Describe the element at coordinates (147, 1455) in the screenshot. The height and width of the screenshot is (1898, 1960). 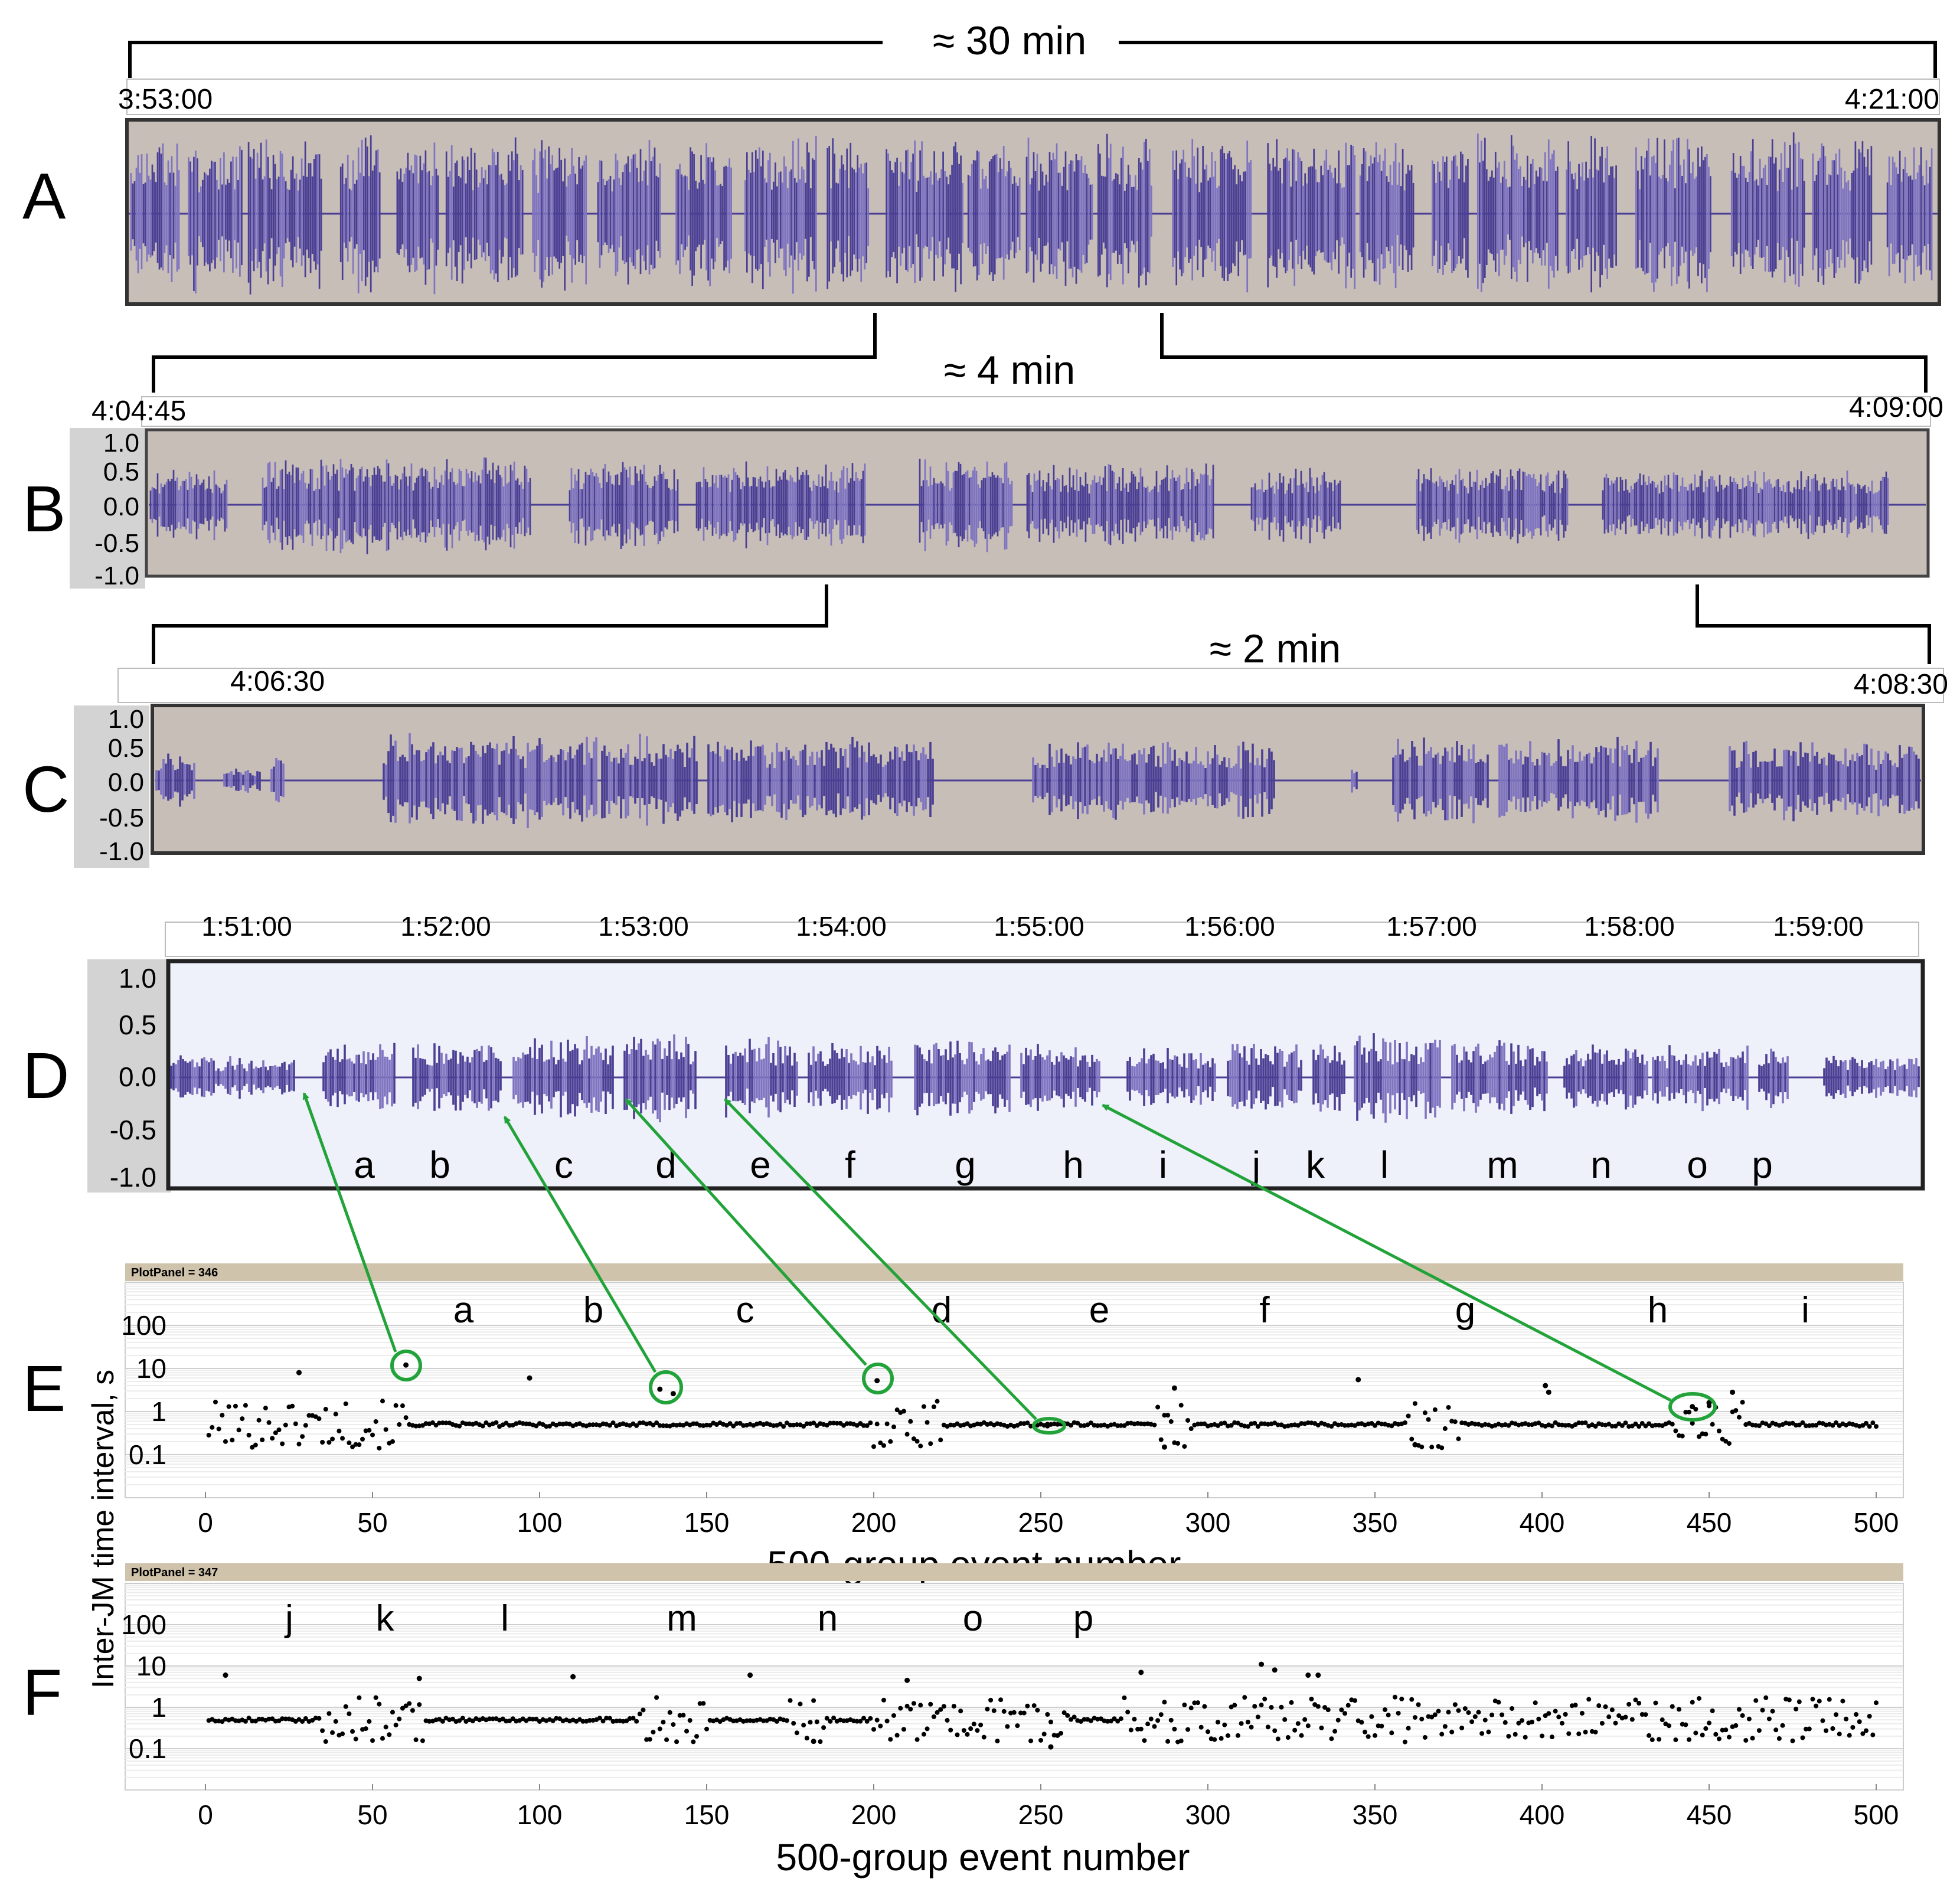
I see `y-tick-label: 0.1` at that location.